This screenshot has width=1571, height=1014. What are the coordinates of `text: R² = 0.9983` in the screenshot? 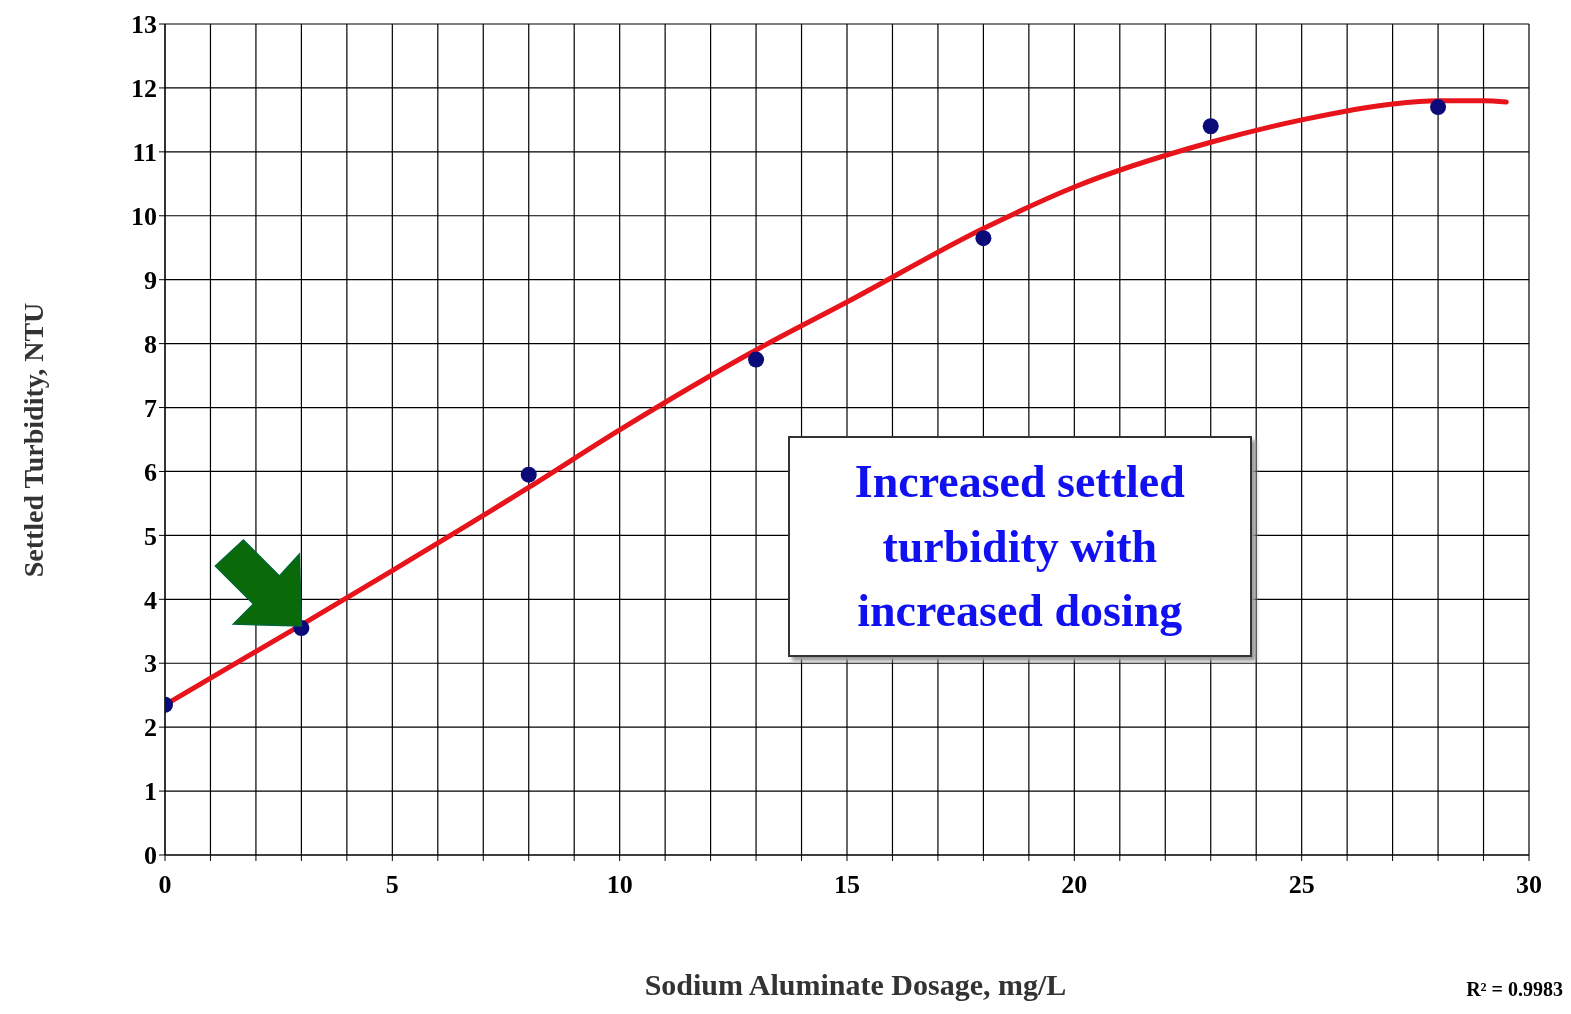 It's located at (1514, 989).